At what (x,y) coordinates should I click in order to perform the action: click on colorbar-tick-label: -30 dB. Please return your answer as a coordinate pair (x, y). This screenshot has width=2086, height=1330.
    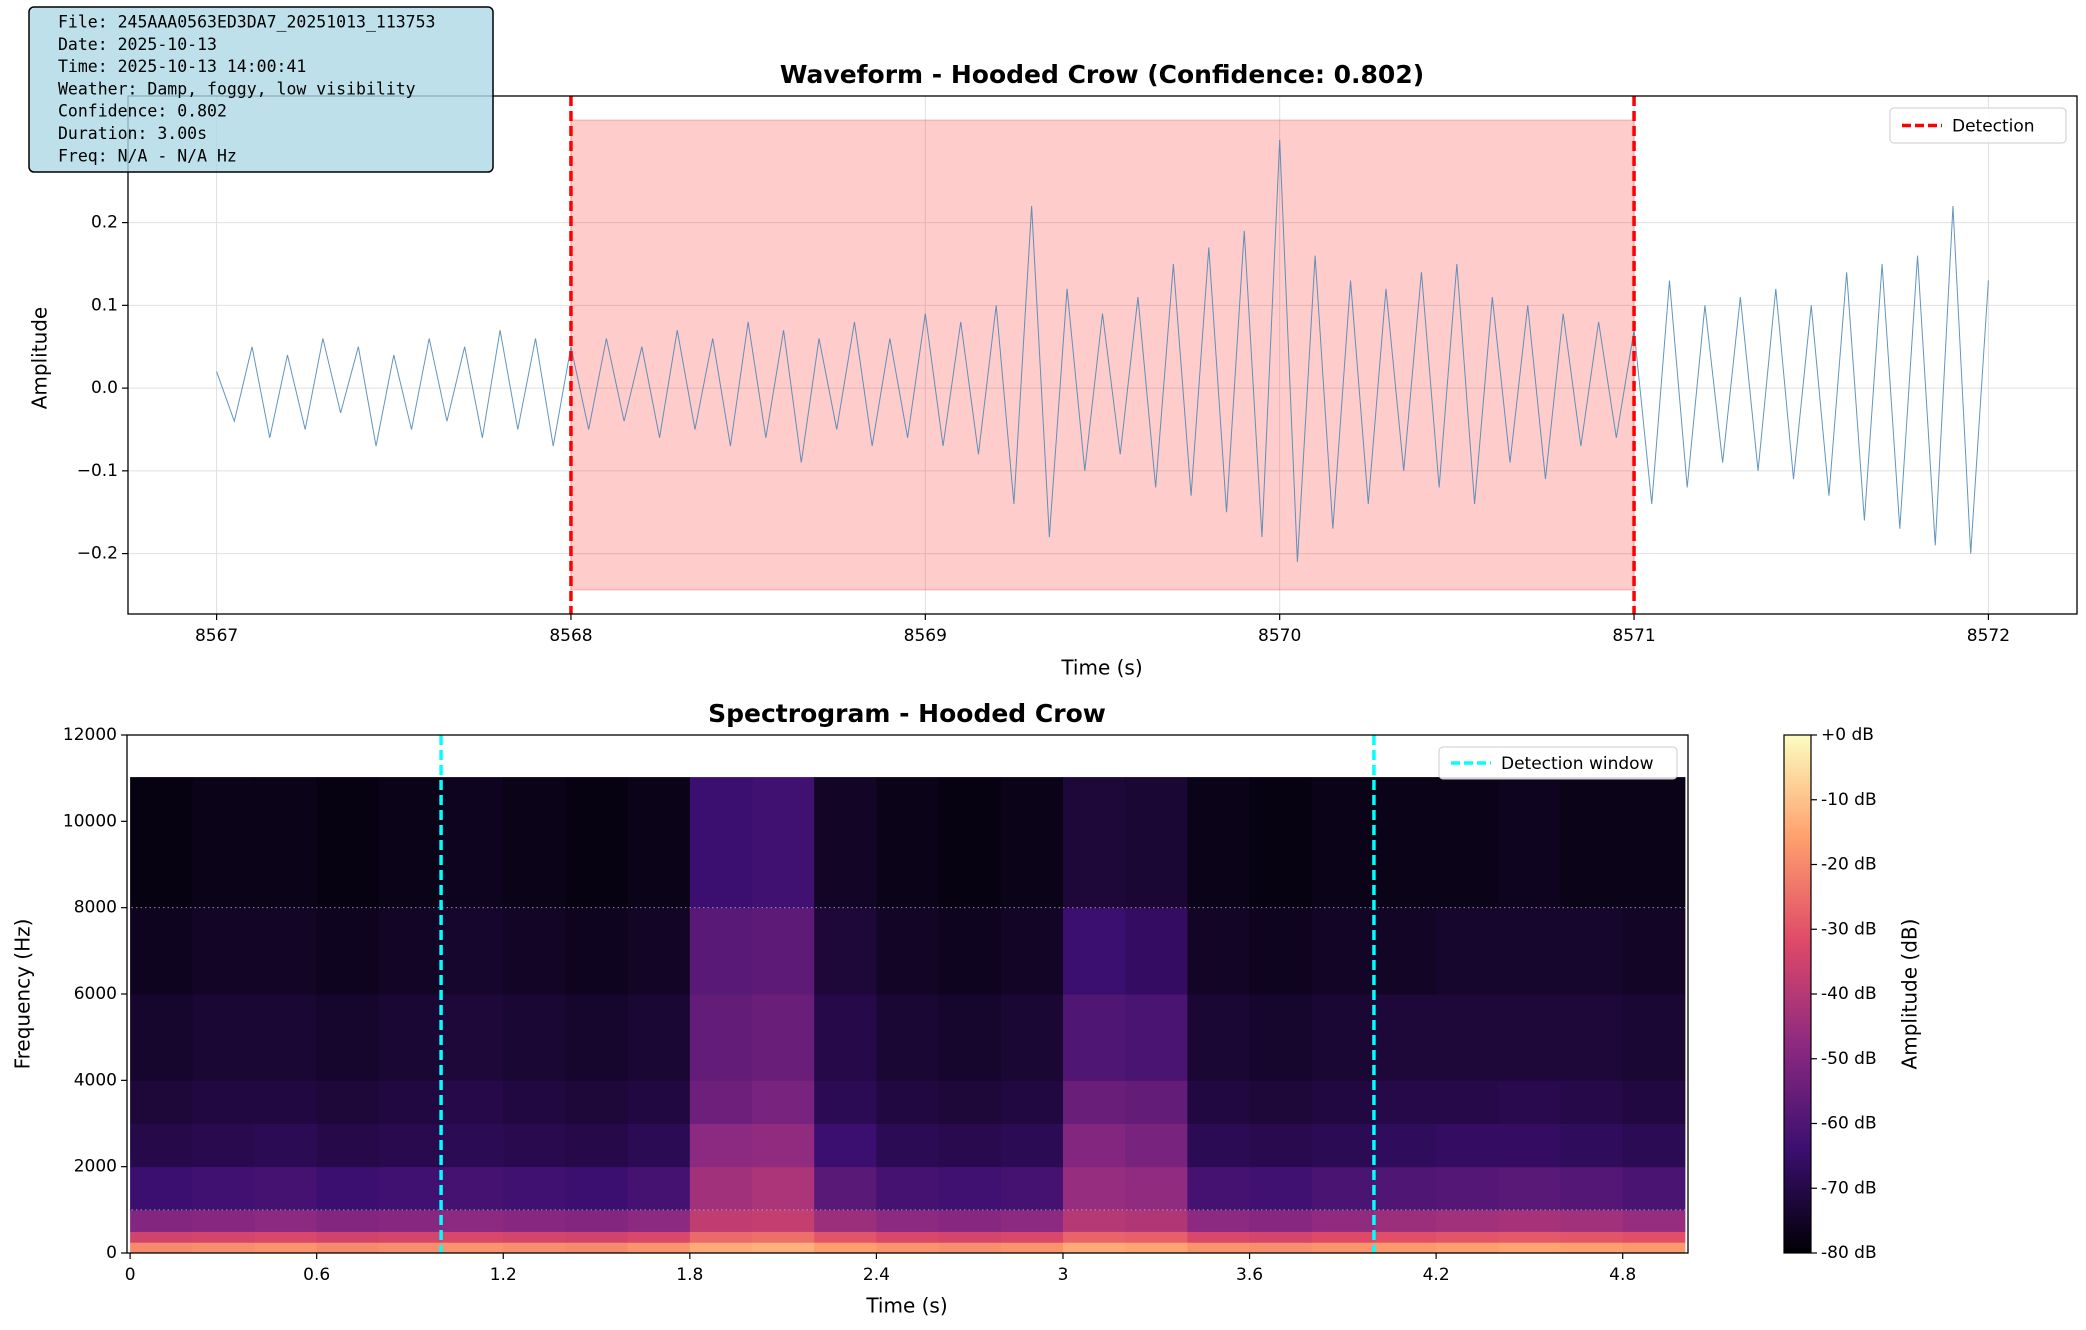
    Looking at the image, I should click on (1849, 929).